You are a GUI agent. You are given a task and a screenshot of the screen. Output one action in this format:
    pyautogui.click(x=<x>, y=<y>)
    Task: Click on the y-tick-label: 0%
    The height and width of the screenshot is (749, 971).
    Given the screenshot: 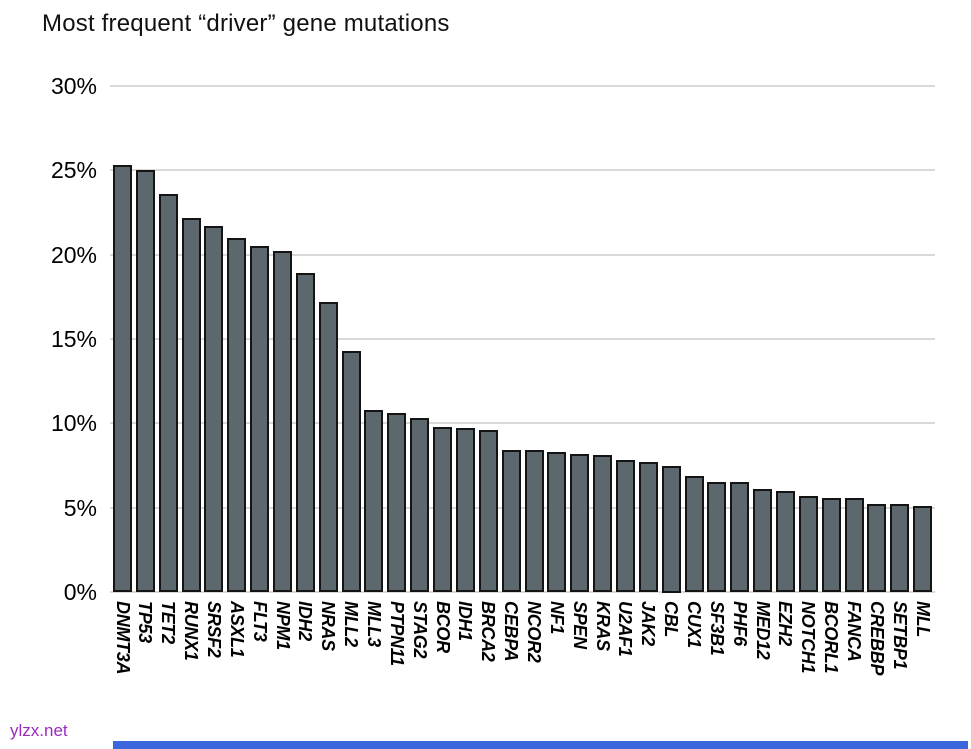 What is the action you would take?
    pyautogui.click(x=80, y=592)
    